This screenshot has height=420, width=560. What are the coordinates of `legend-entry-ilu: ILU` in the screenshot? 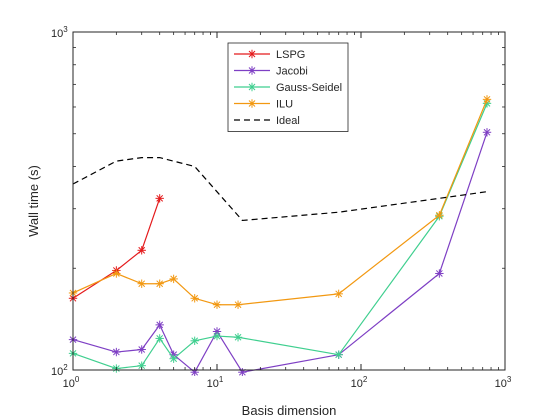 It's located at (263, 105).